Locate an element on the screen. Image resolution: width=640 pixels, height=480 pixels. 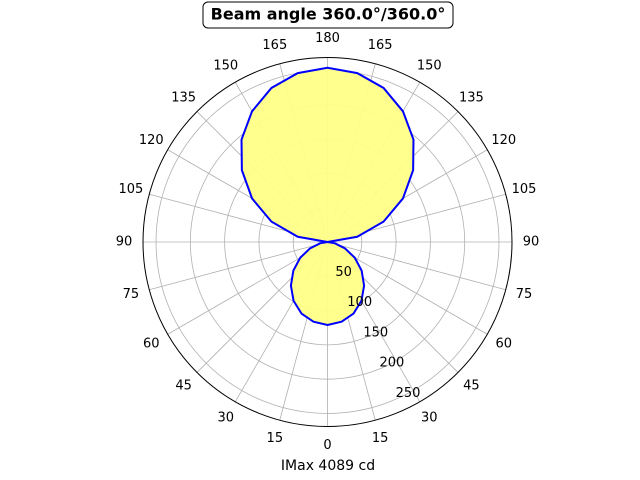
x-axis-label: IMax 4089 cd is located at coordinates (328, 466).